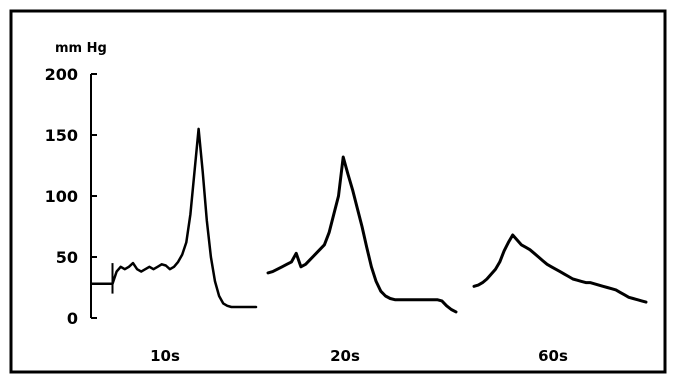  Describe the element at coordinates (165, 356) in the screenshot. I see `panel-label-10s: 10s` at that location.